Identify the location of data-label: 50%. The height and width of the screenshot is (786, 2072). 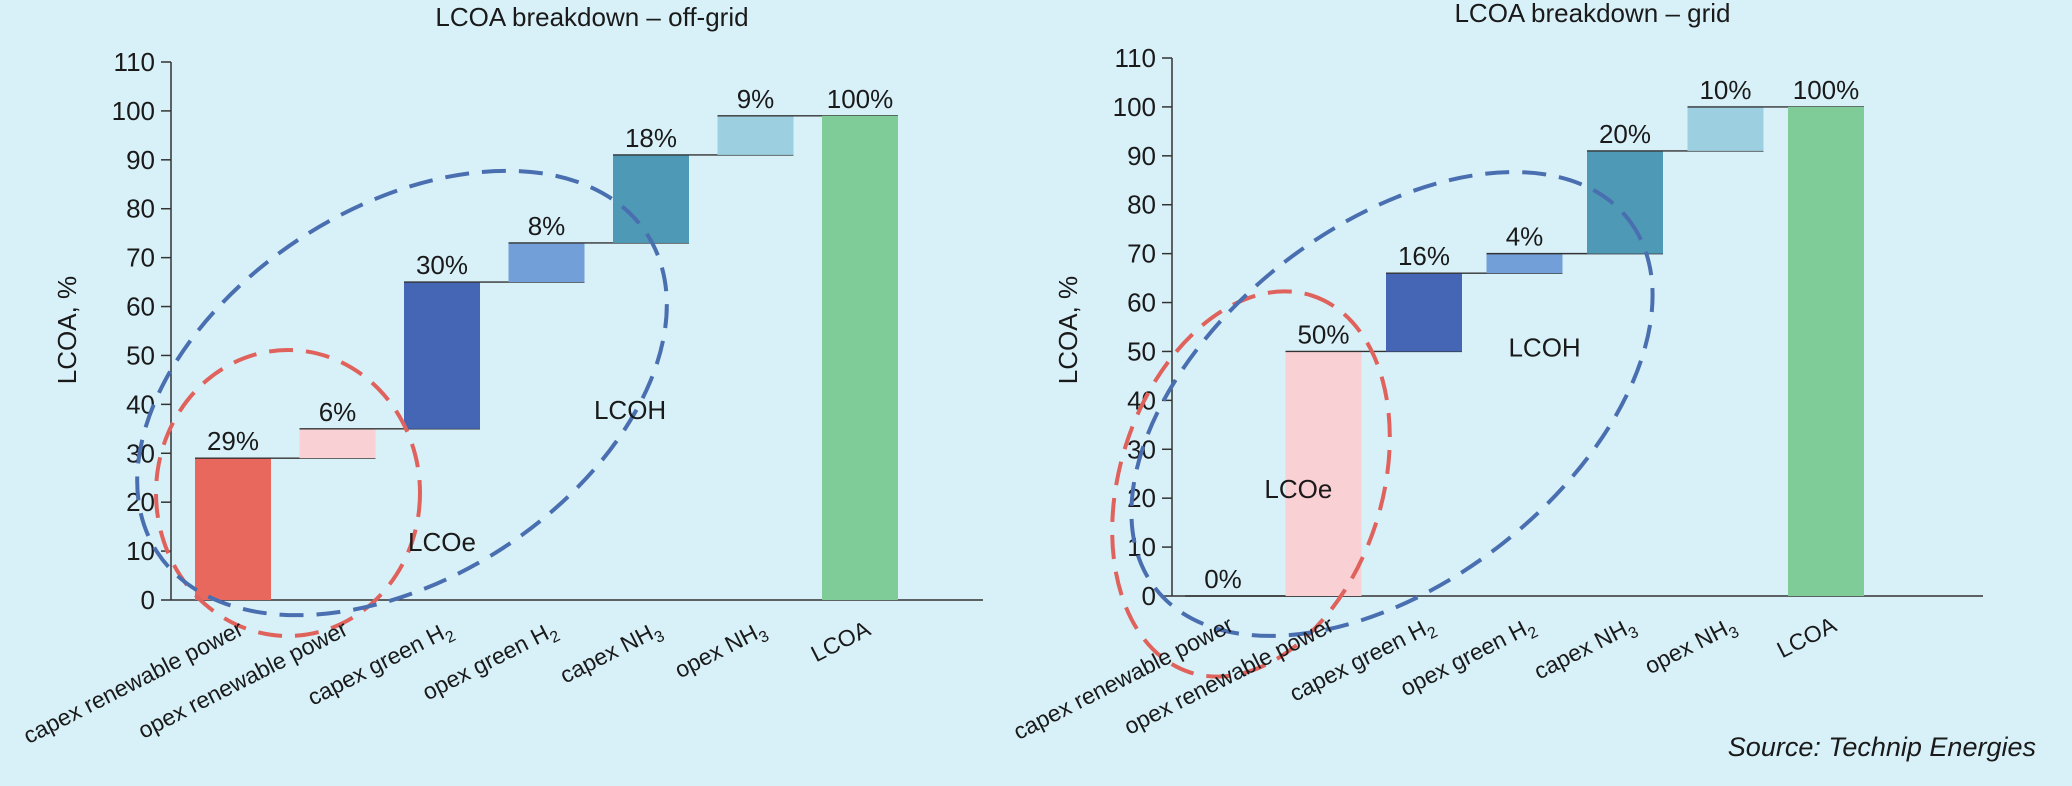
(1323, 334).